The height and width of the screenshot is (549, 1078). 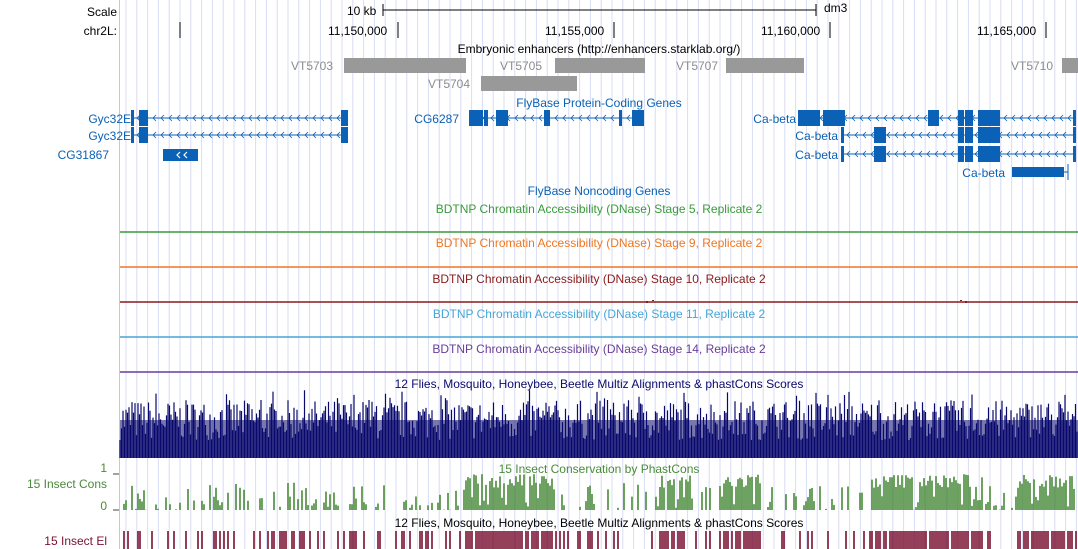 What do you see at coordinates (100, 31) in the screenshot?
I see `chrom-label: chr2L:` at bounding box center [100, 31].